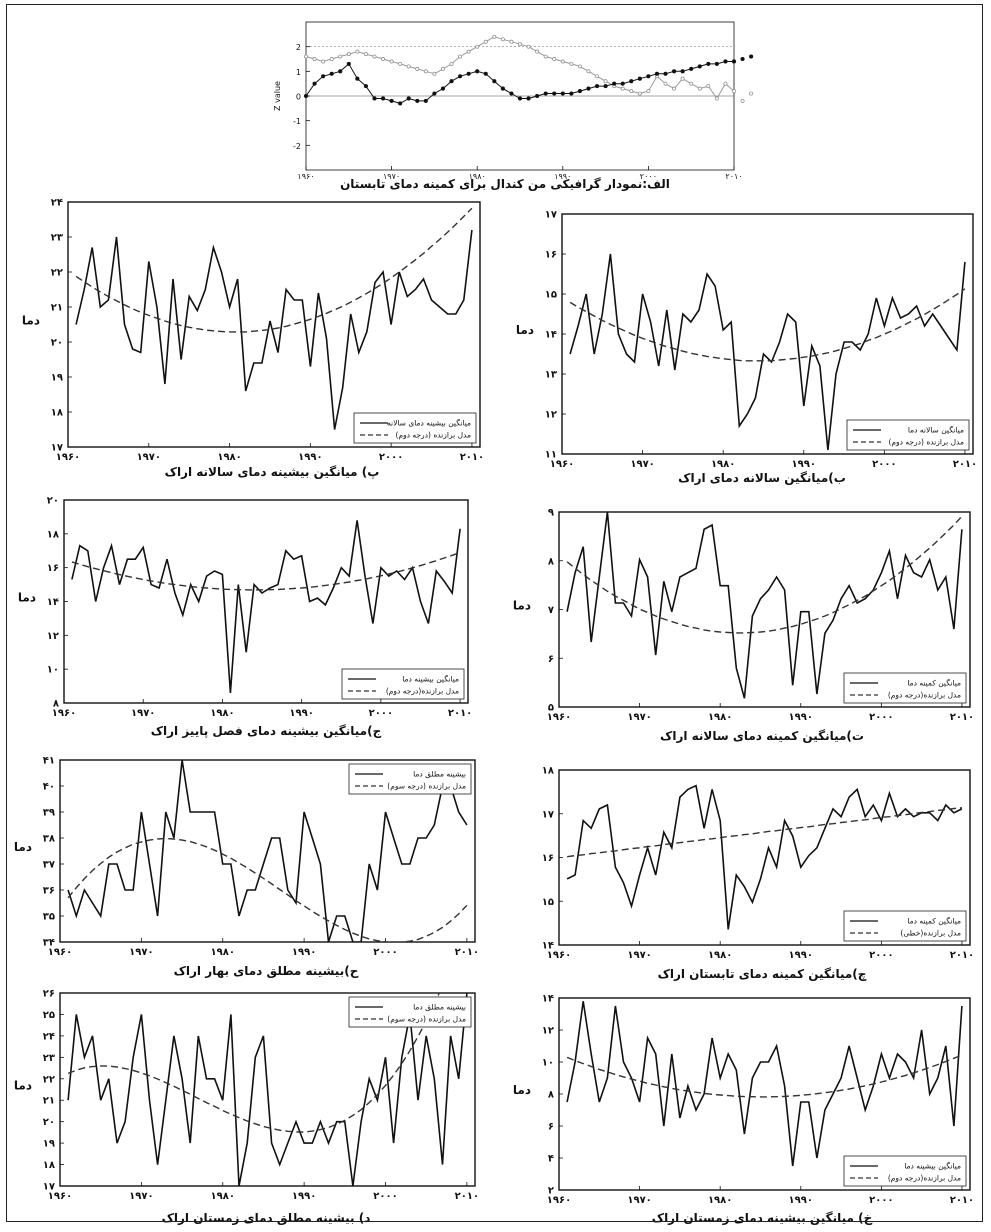 This screenshot has width=991, height=1232. What do you see at coordinates (53, 670) in the screenshot?
I see `y-tick-label: ۱۰` at bounding box center [53, 670].